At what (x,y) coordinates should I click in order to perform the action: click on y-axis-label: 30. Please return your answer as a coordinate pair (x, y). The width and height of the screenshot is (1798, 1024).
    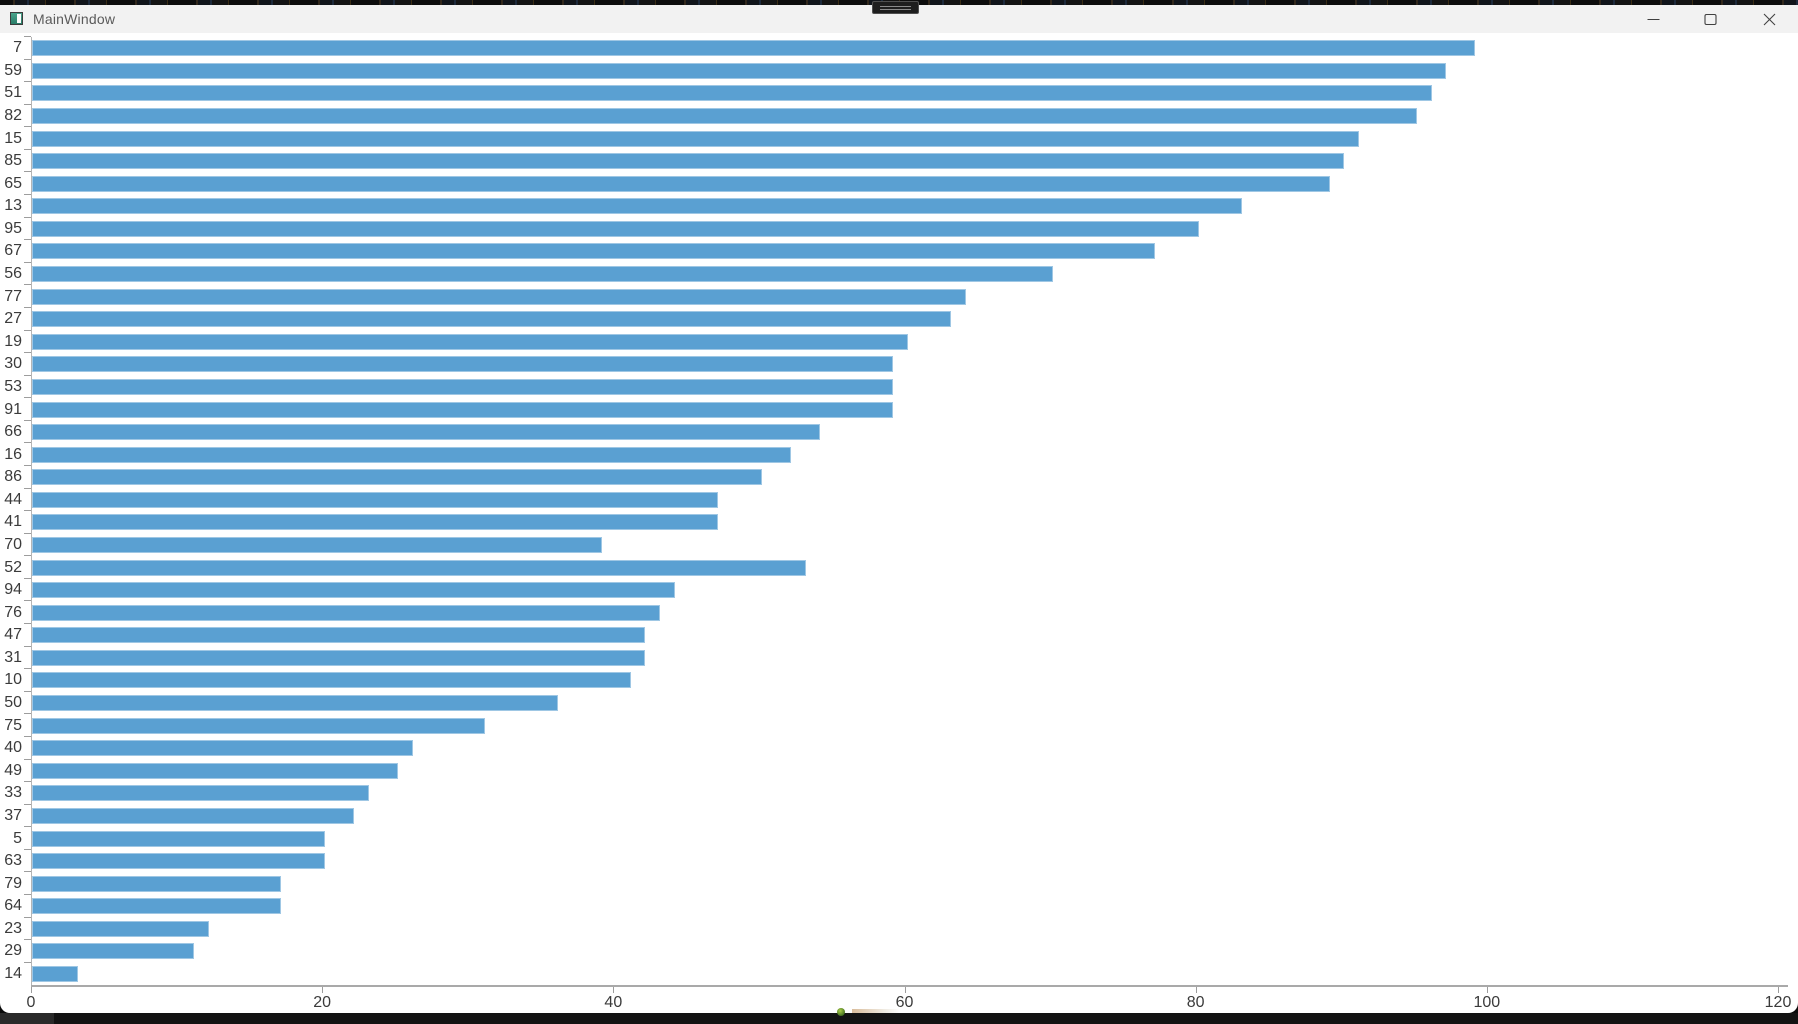
    Looking at the image, I should click on (13, 364).